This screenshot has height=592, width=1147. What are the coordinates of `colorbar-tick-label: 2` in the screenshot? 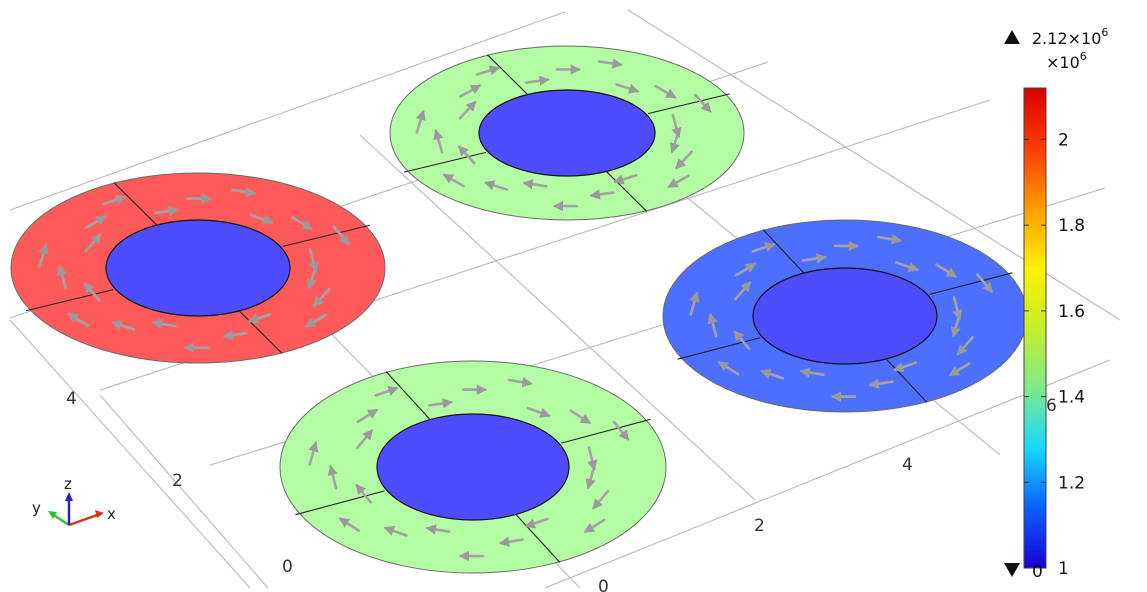 It's located at (1063, 140).